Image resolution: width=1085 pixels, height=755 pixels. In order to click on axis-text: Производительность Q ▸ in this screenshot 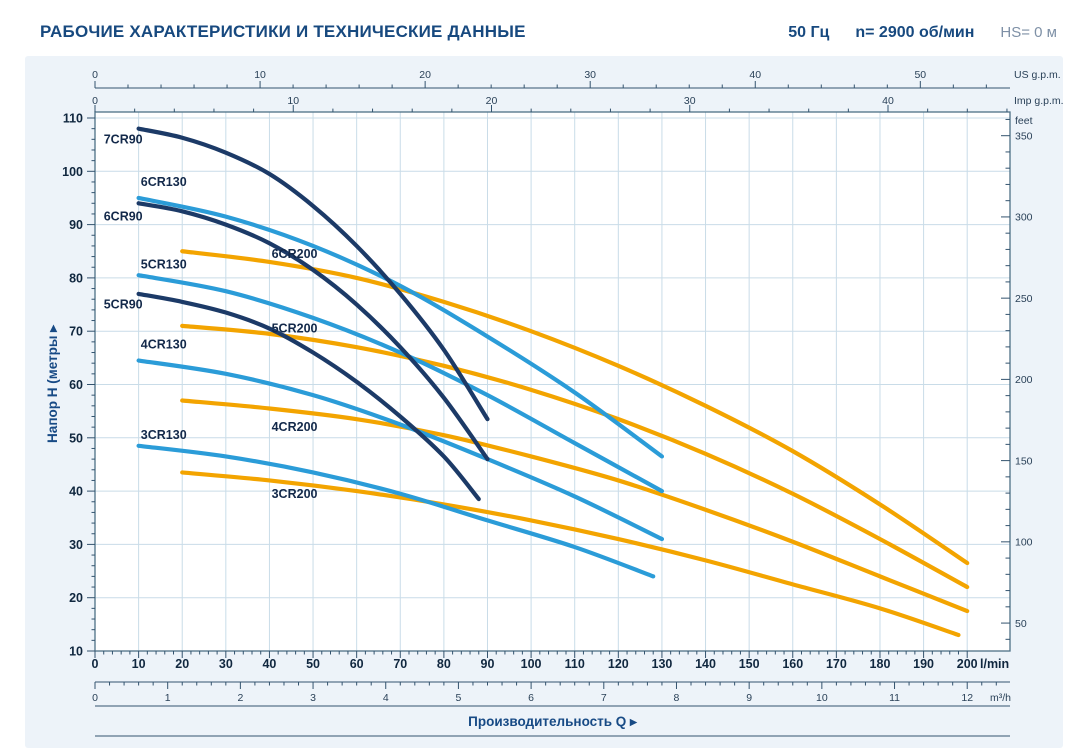, I will do `click(553, 721)`.